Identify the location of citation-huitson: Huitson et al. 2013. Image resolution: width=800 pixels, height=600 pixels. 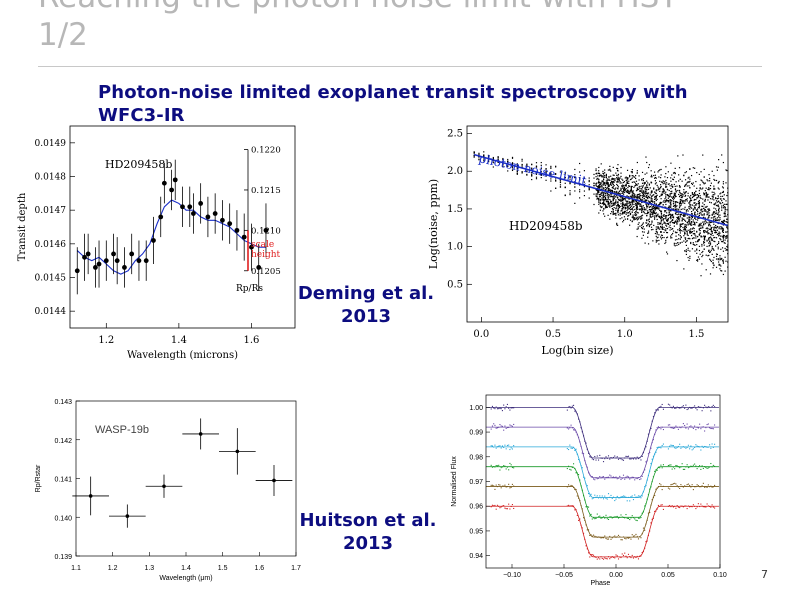
(368, 532).